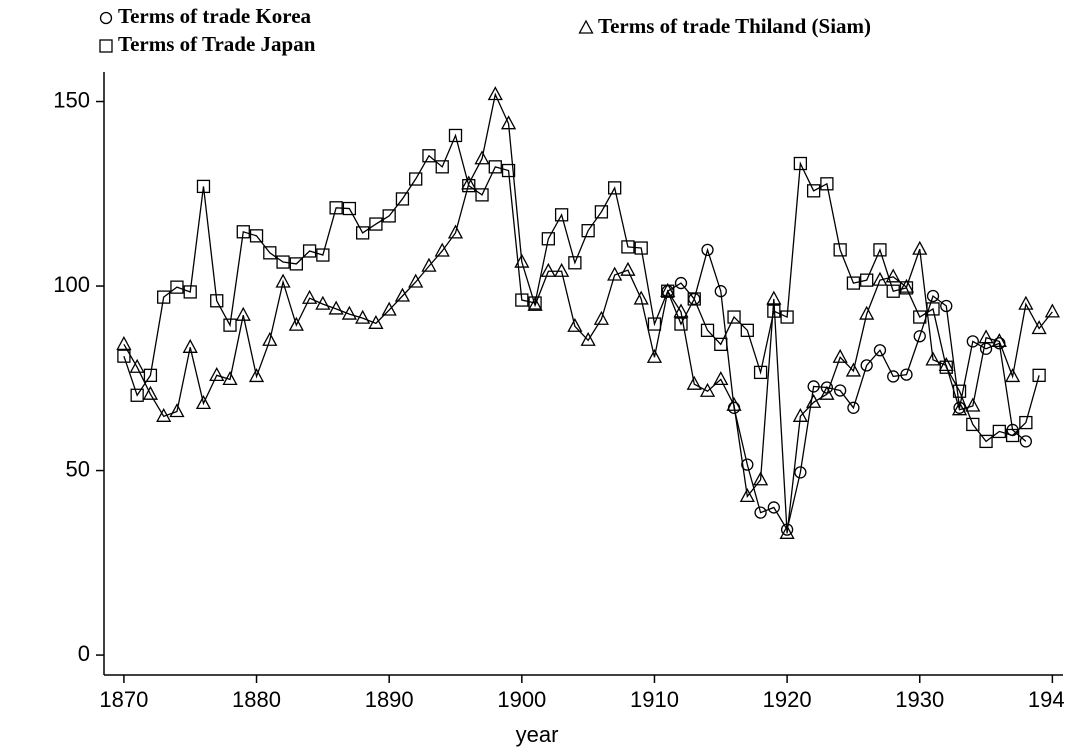  What do you see at coordinates (521, 699) in the screenshot?
I see `x-tick-label: 1900` at bounding box center [521, 699].